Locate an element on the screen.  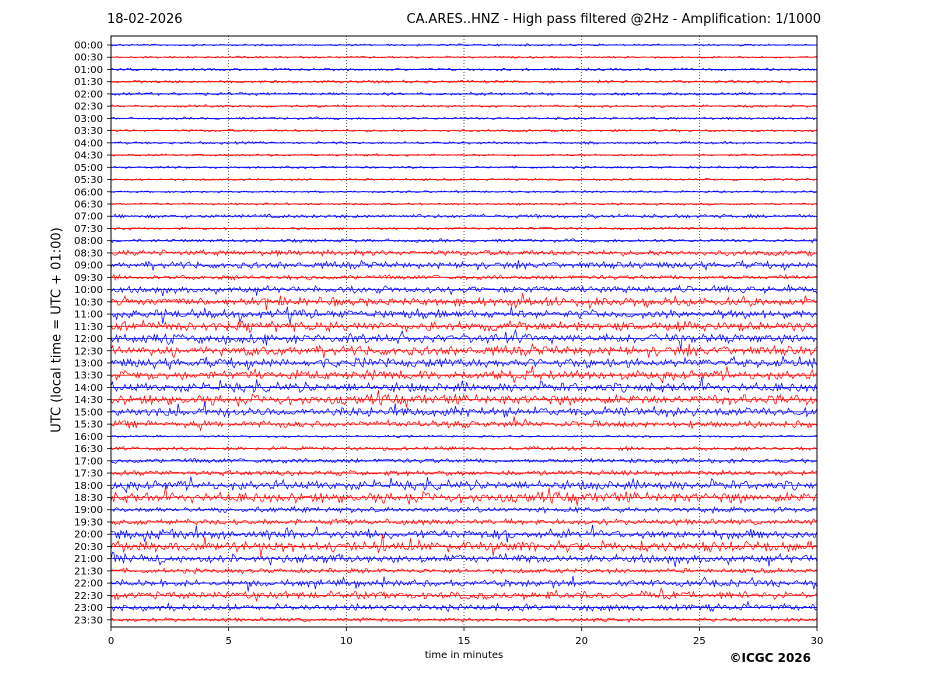
y-tick-label: 11:00 is located at coordinates (88, 315).